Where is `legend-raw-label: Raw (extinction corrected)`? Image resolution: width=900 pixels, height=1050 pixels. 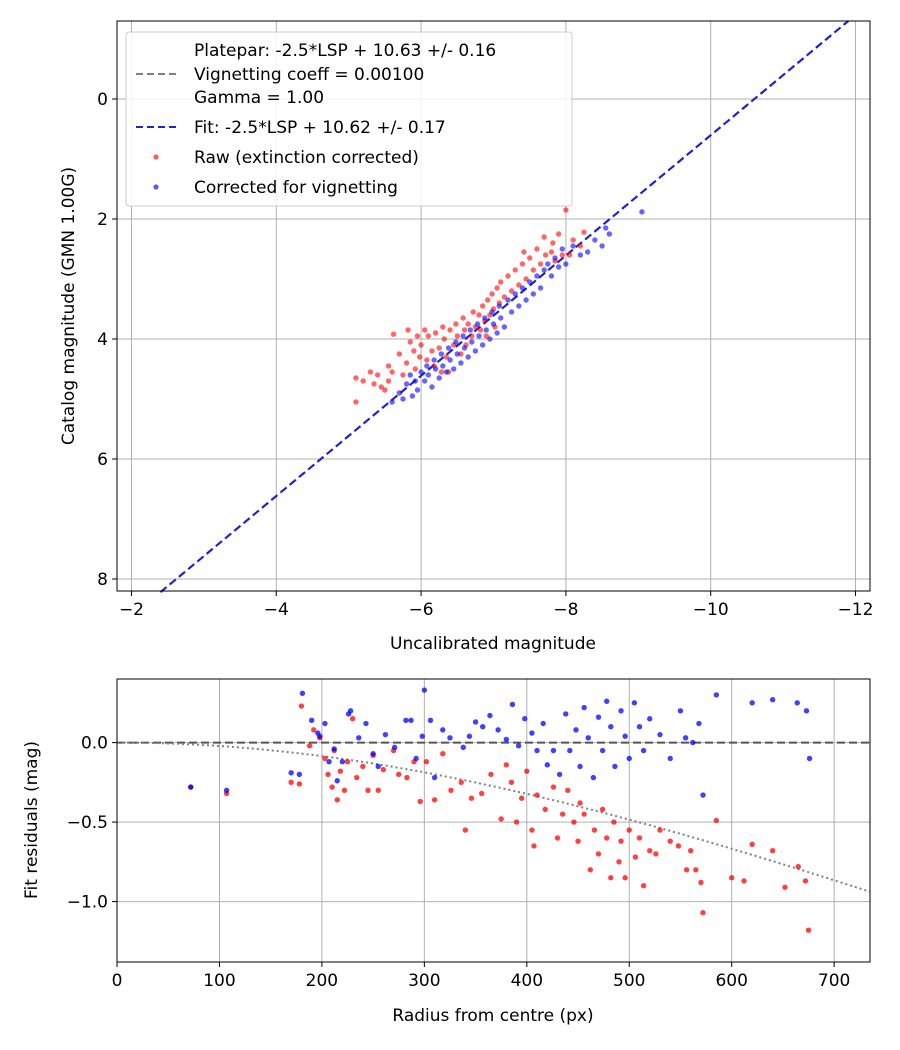
legend-raw-label: Raw (extinction corrected) is located at coordinates (306, 158).